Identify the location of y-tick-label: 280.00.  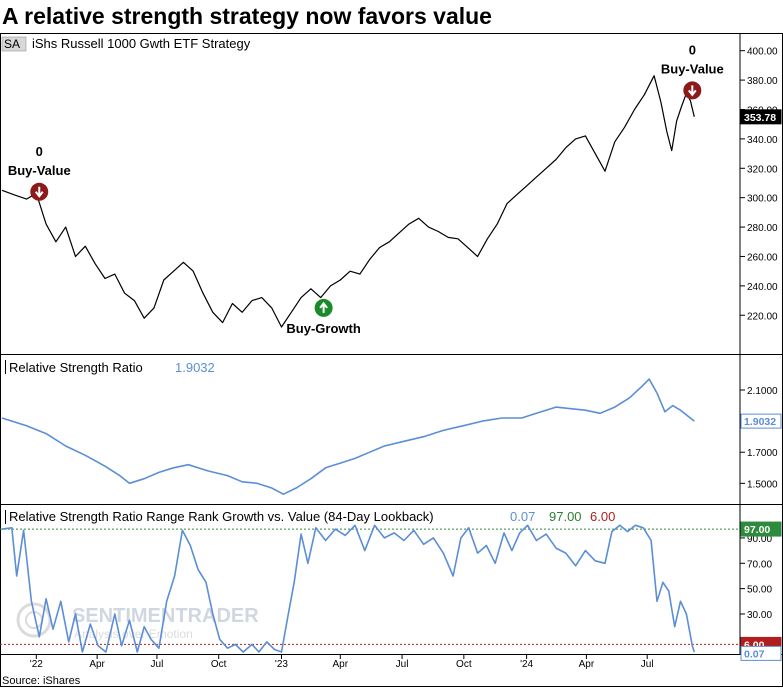
(762, 228).